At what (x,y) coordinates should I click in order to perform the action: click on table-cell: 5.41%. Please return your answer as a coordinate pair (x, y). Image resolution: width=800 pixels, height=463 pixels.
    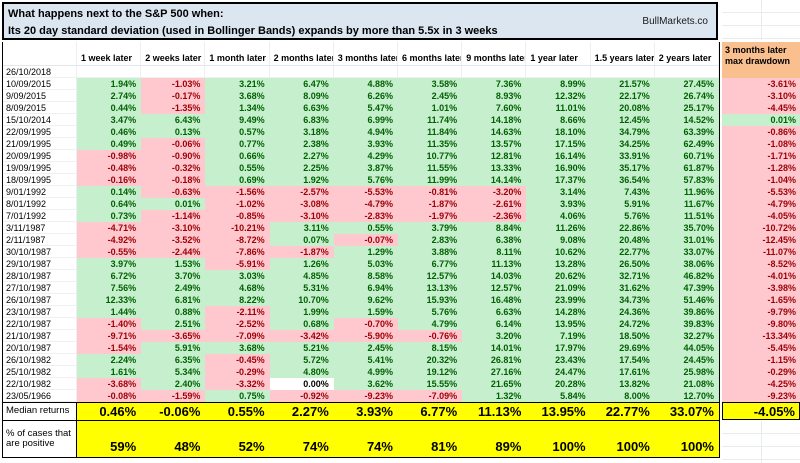
    Looking at the image, I should click on (365, 360).